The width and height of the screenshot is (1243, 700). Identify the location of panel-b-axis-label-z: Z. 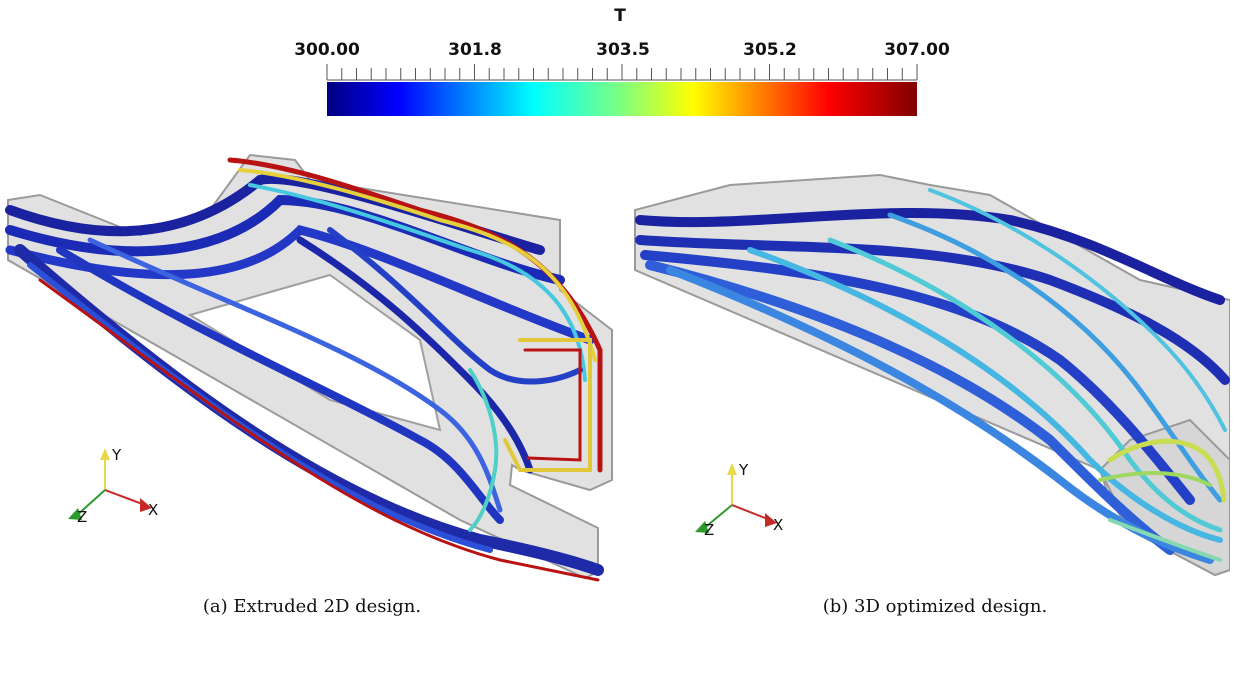
(709, 530).